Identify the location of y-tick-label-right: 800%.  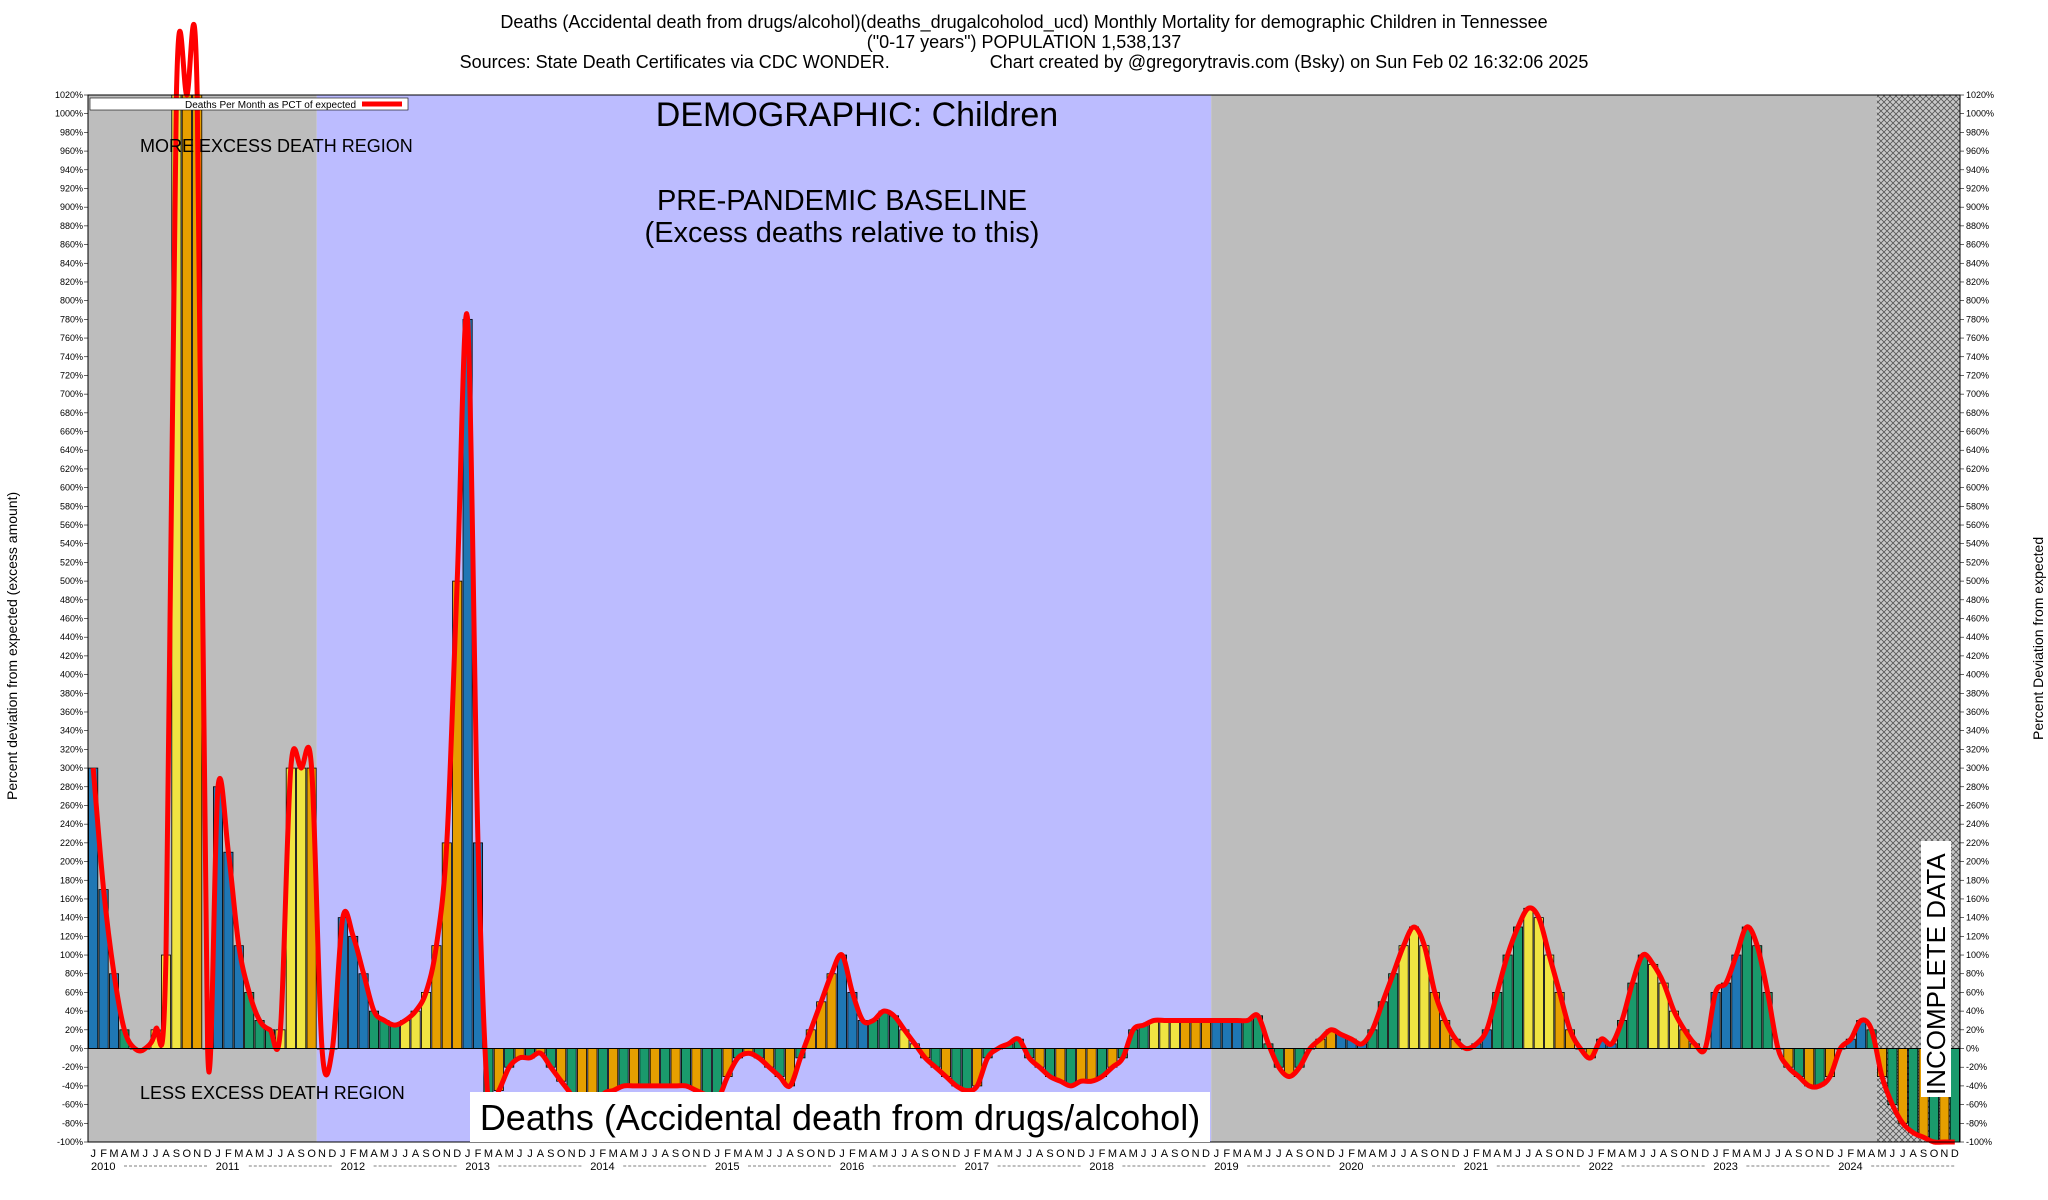
(1977, 301).